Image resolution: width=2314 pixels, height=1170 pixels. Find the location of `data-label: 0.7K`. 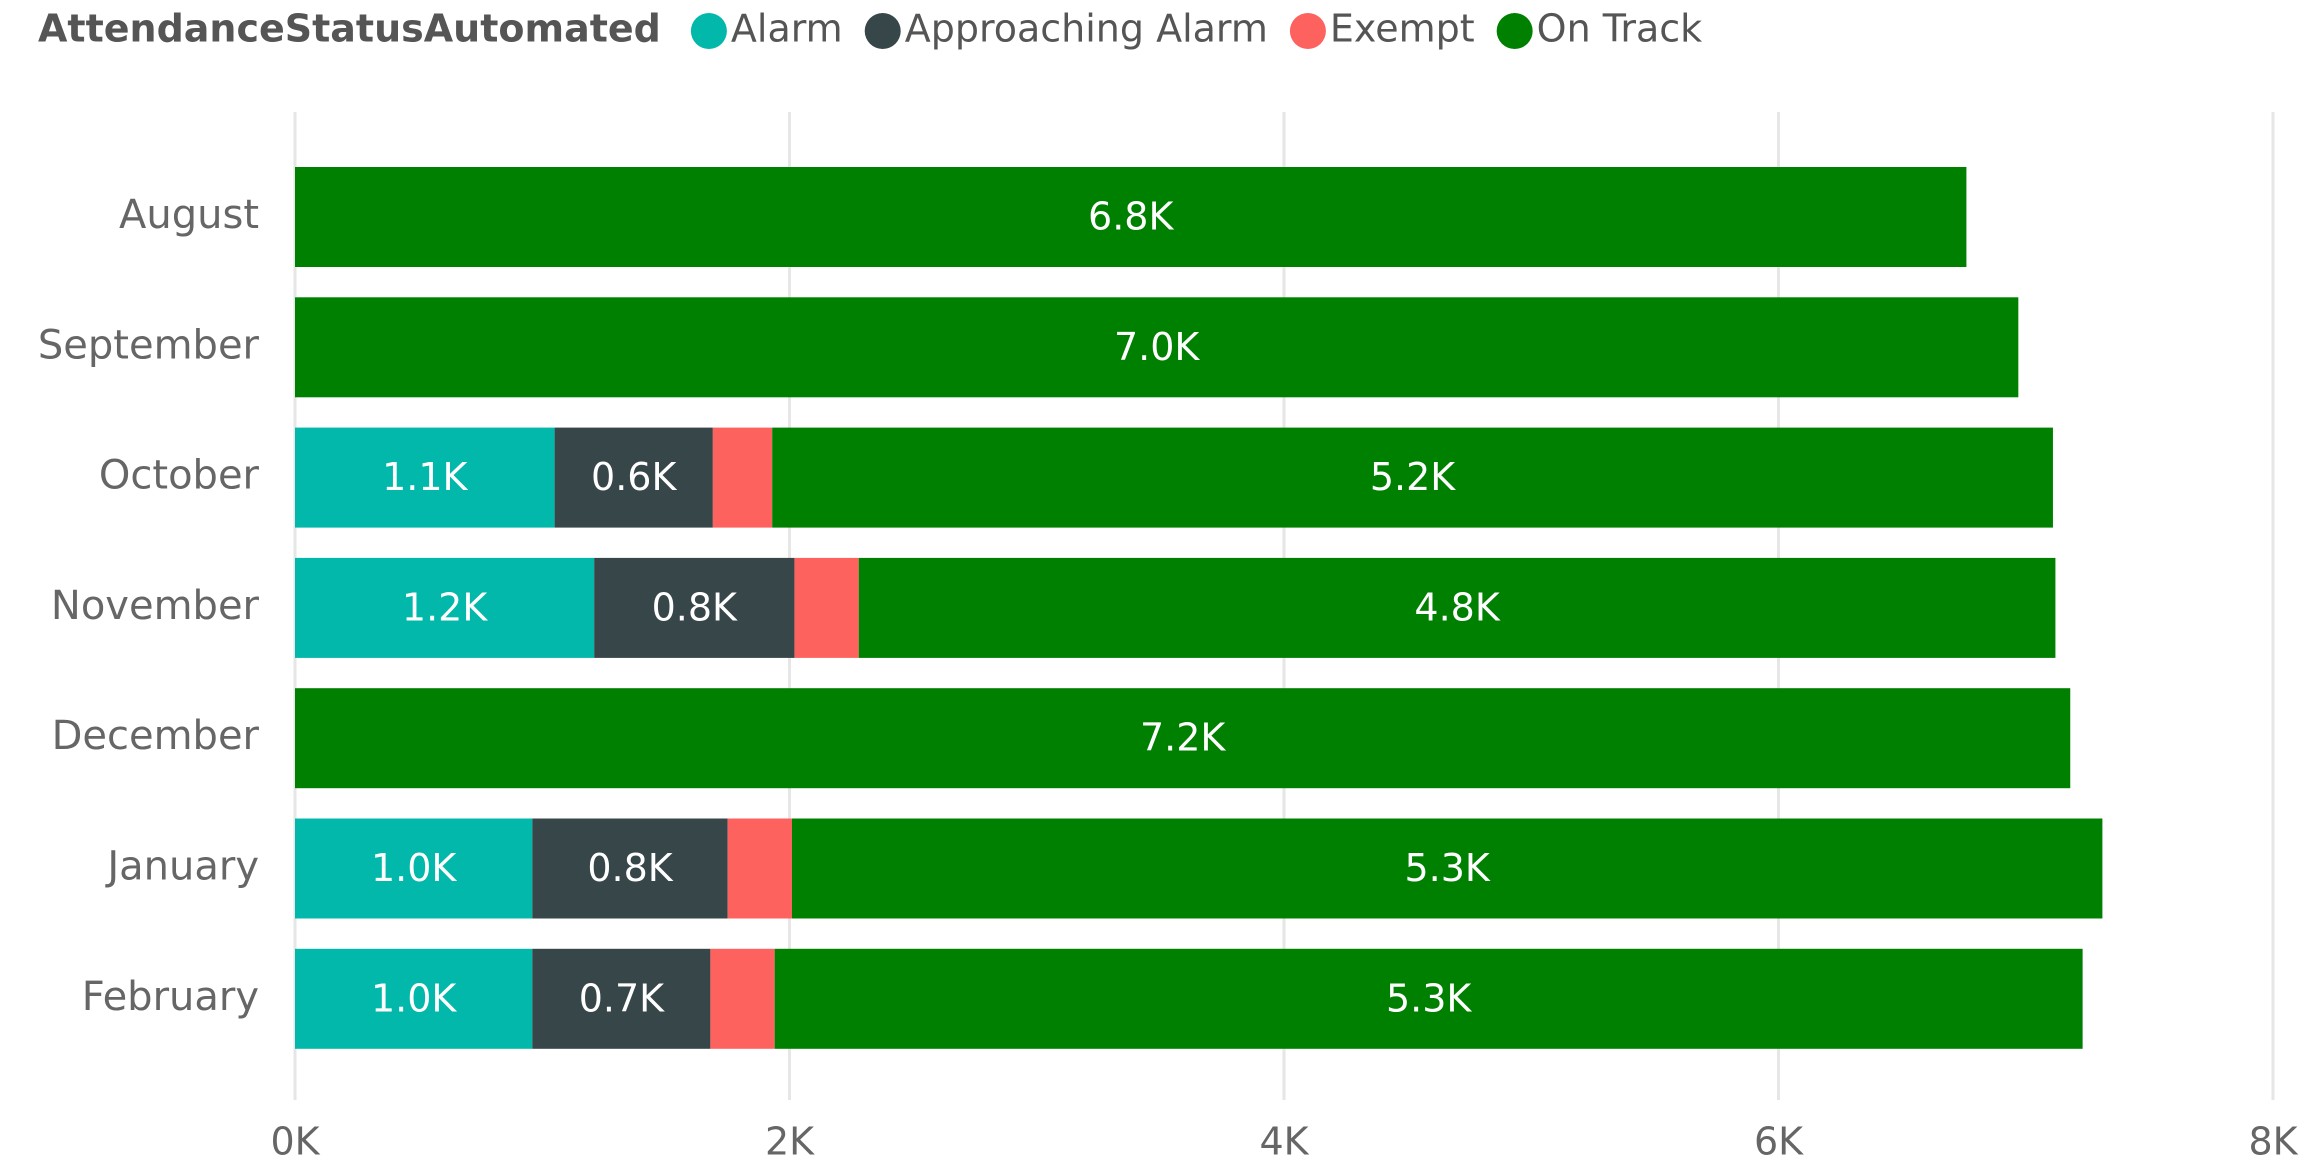

data-label: 0.7K is located at coordinates (622, 998).